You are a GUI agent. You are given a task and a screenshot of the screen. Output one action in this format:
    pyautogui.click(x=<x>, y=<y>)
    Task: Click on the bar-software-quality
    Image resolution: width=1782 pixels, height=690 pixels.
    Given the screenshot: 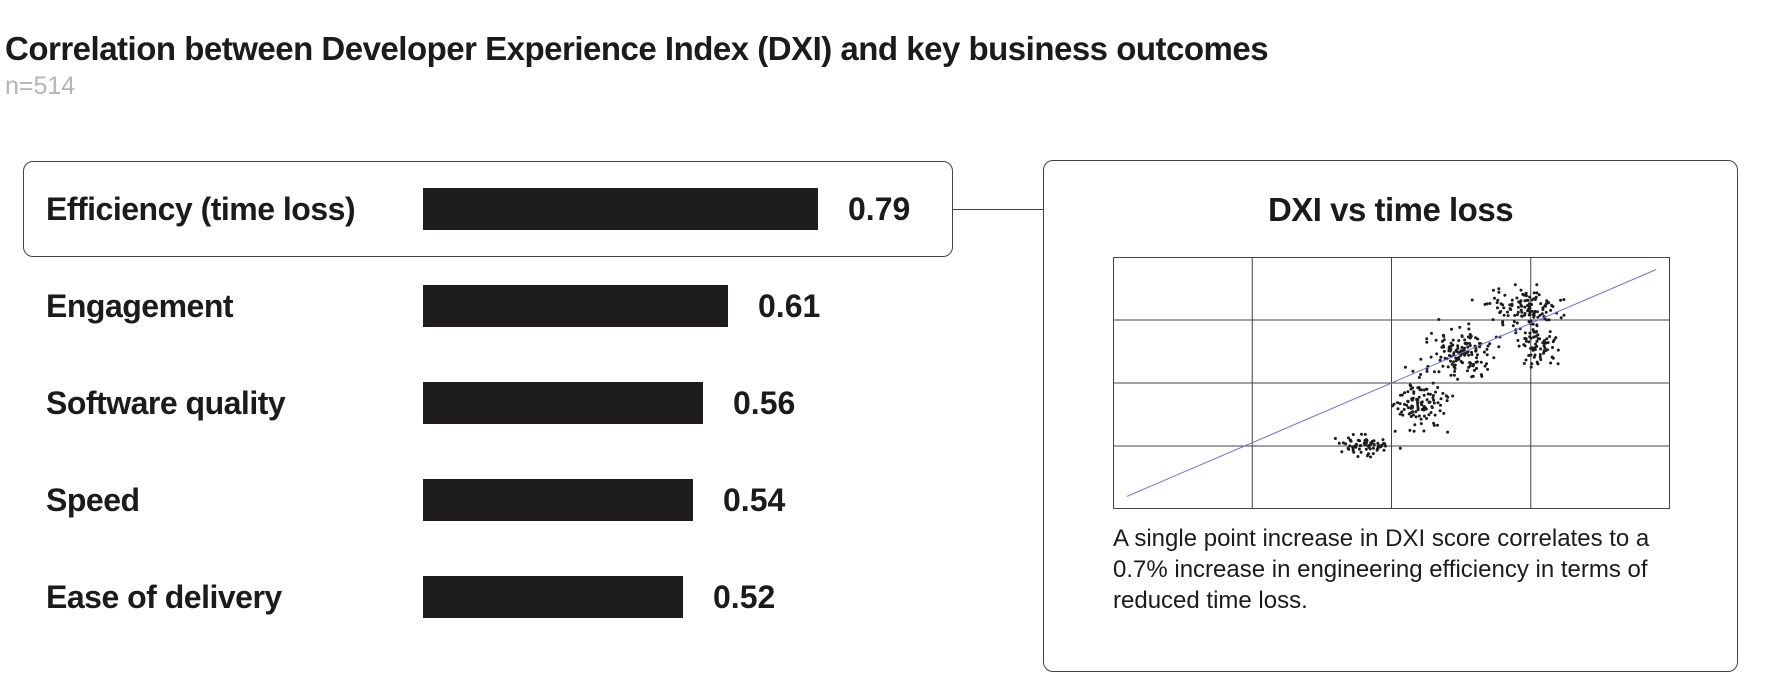 What is the action you would take?
    pyautogui.click(x=563, y=403)
    